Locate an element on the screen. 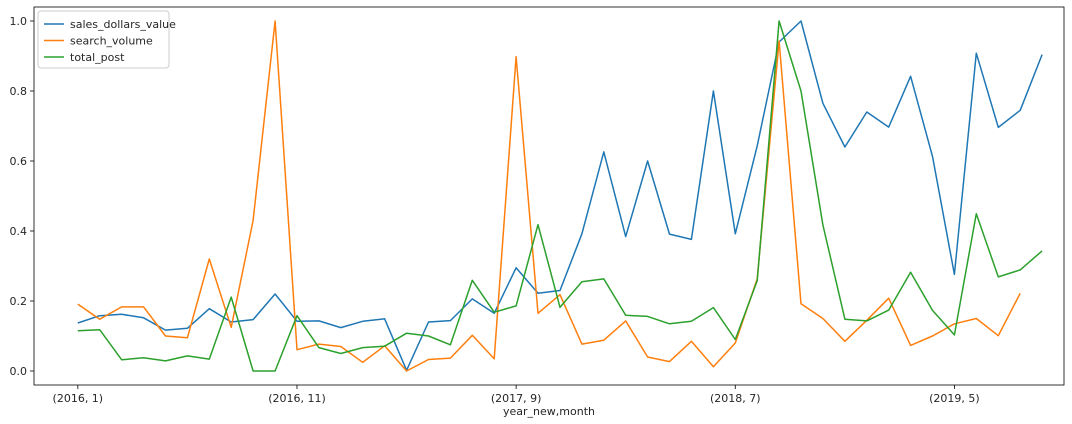 The width and height of the screenshot is (1072, 424). y-axis: 0.0 0.2 0.4 0.6 0.8 1.0 is located at coordinates (22, 196).